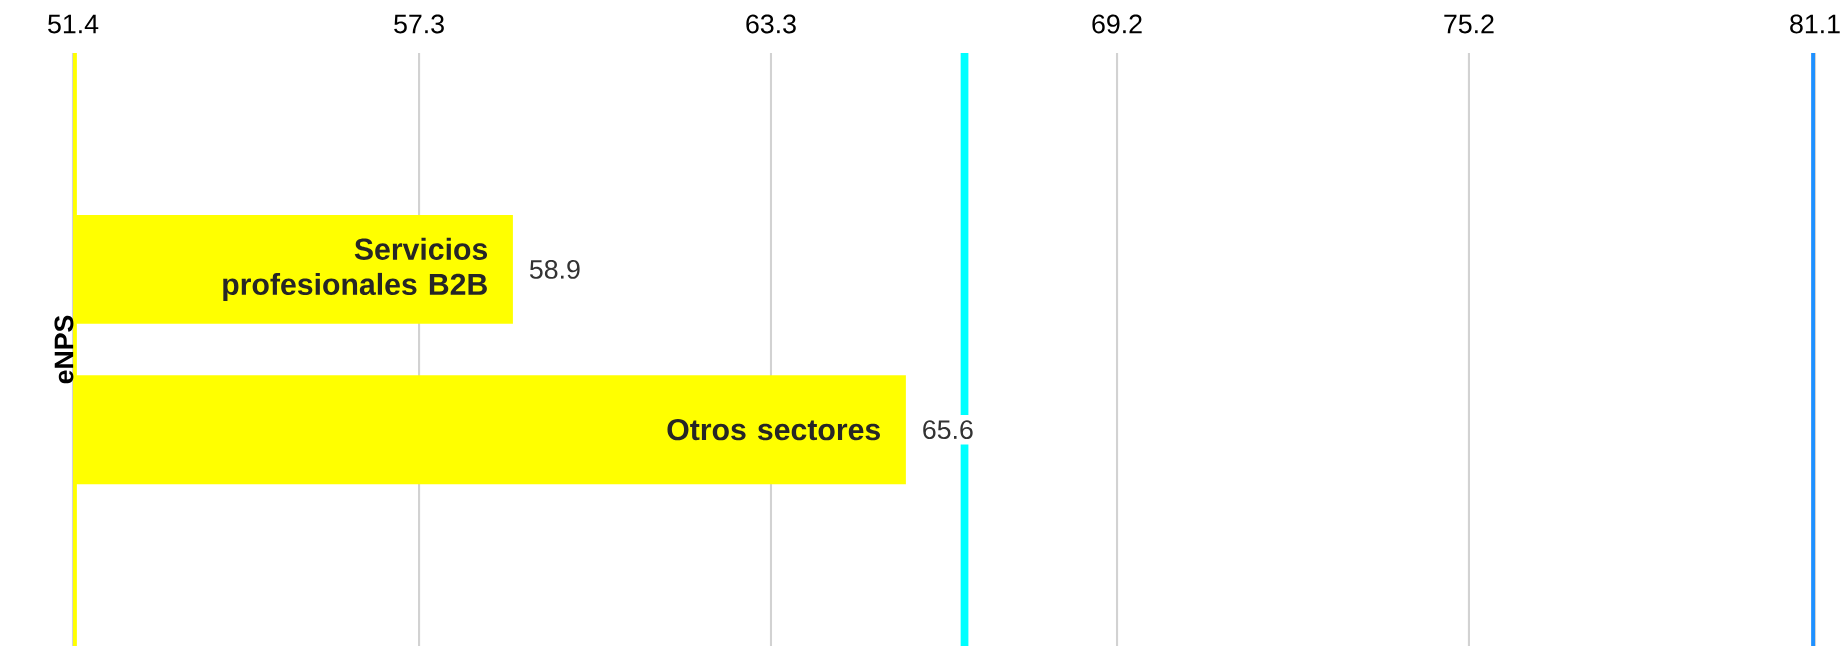  Describe the element at coordinates (773, 429) in the screenshot. I see `y-tick-label: Otros sectores` at that location.